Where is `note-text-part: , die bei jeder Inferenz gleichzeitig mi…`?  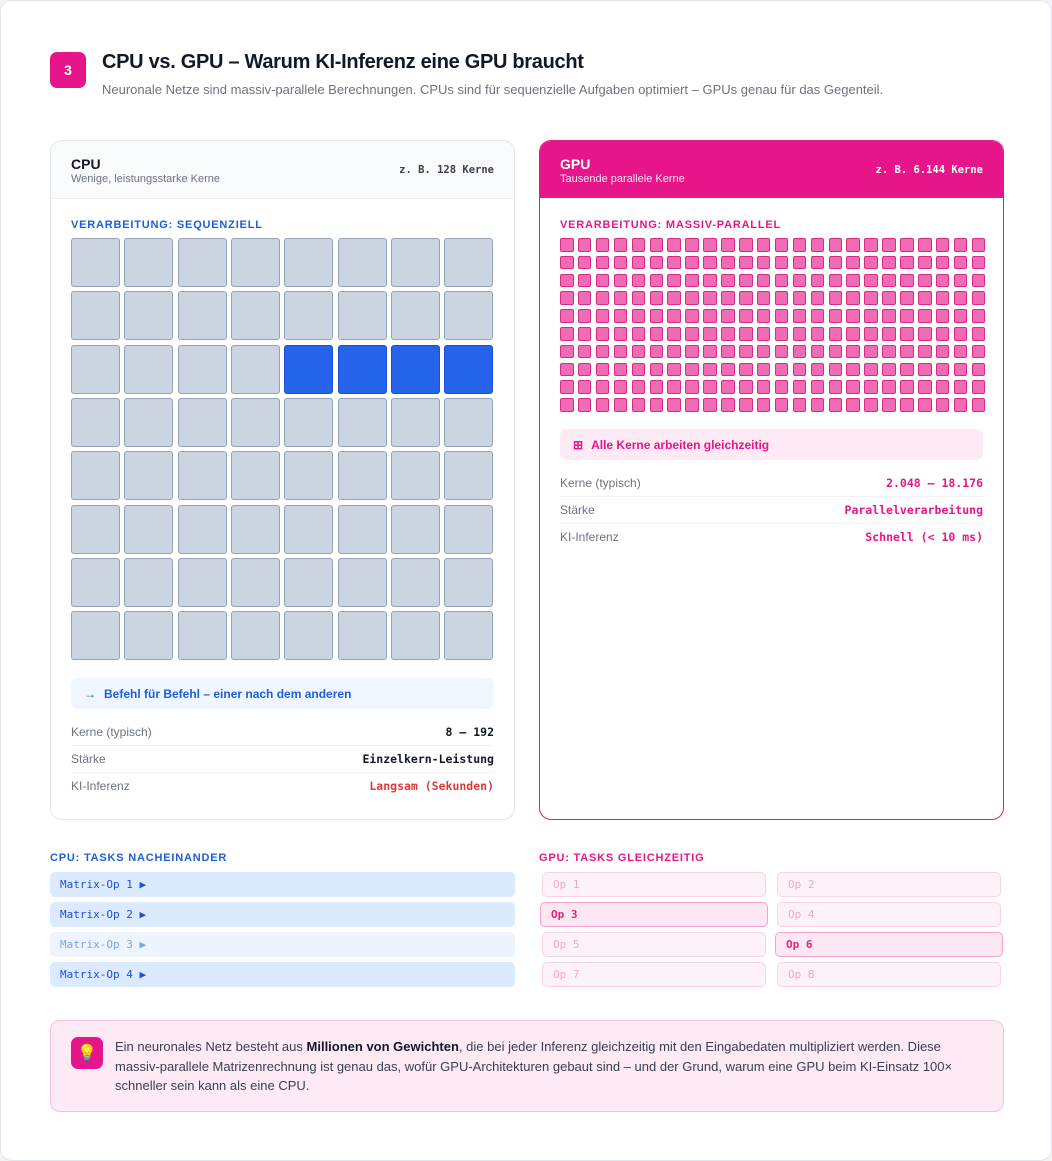
note-text-part: , die bei jeder Inferenz gleichzeitig mi… is located at coordinates (534, 1066).